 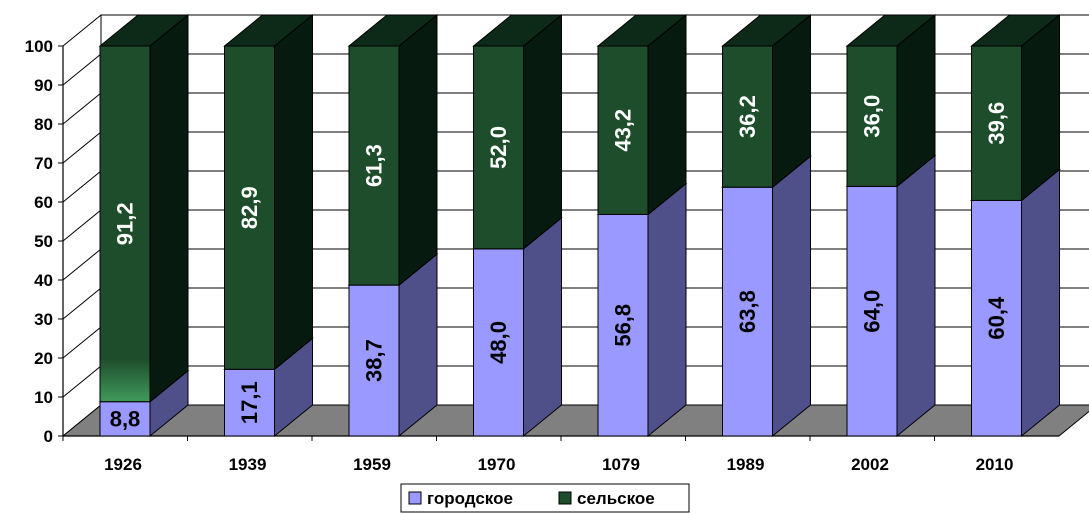 What do you see at coordinates (48, 436) in the screenshot?
I see `y-tick-label: 0` at bounding box center [48, 436].